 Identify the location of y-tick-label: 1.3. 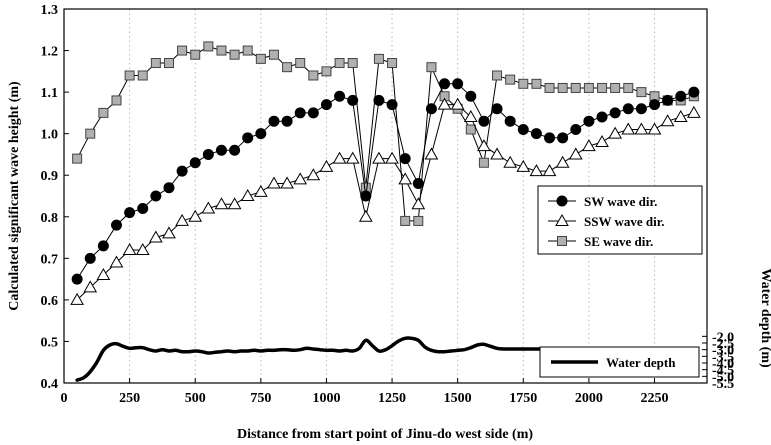
(50, 10).